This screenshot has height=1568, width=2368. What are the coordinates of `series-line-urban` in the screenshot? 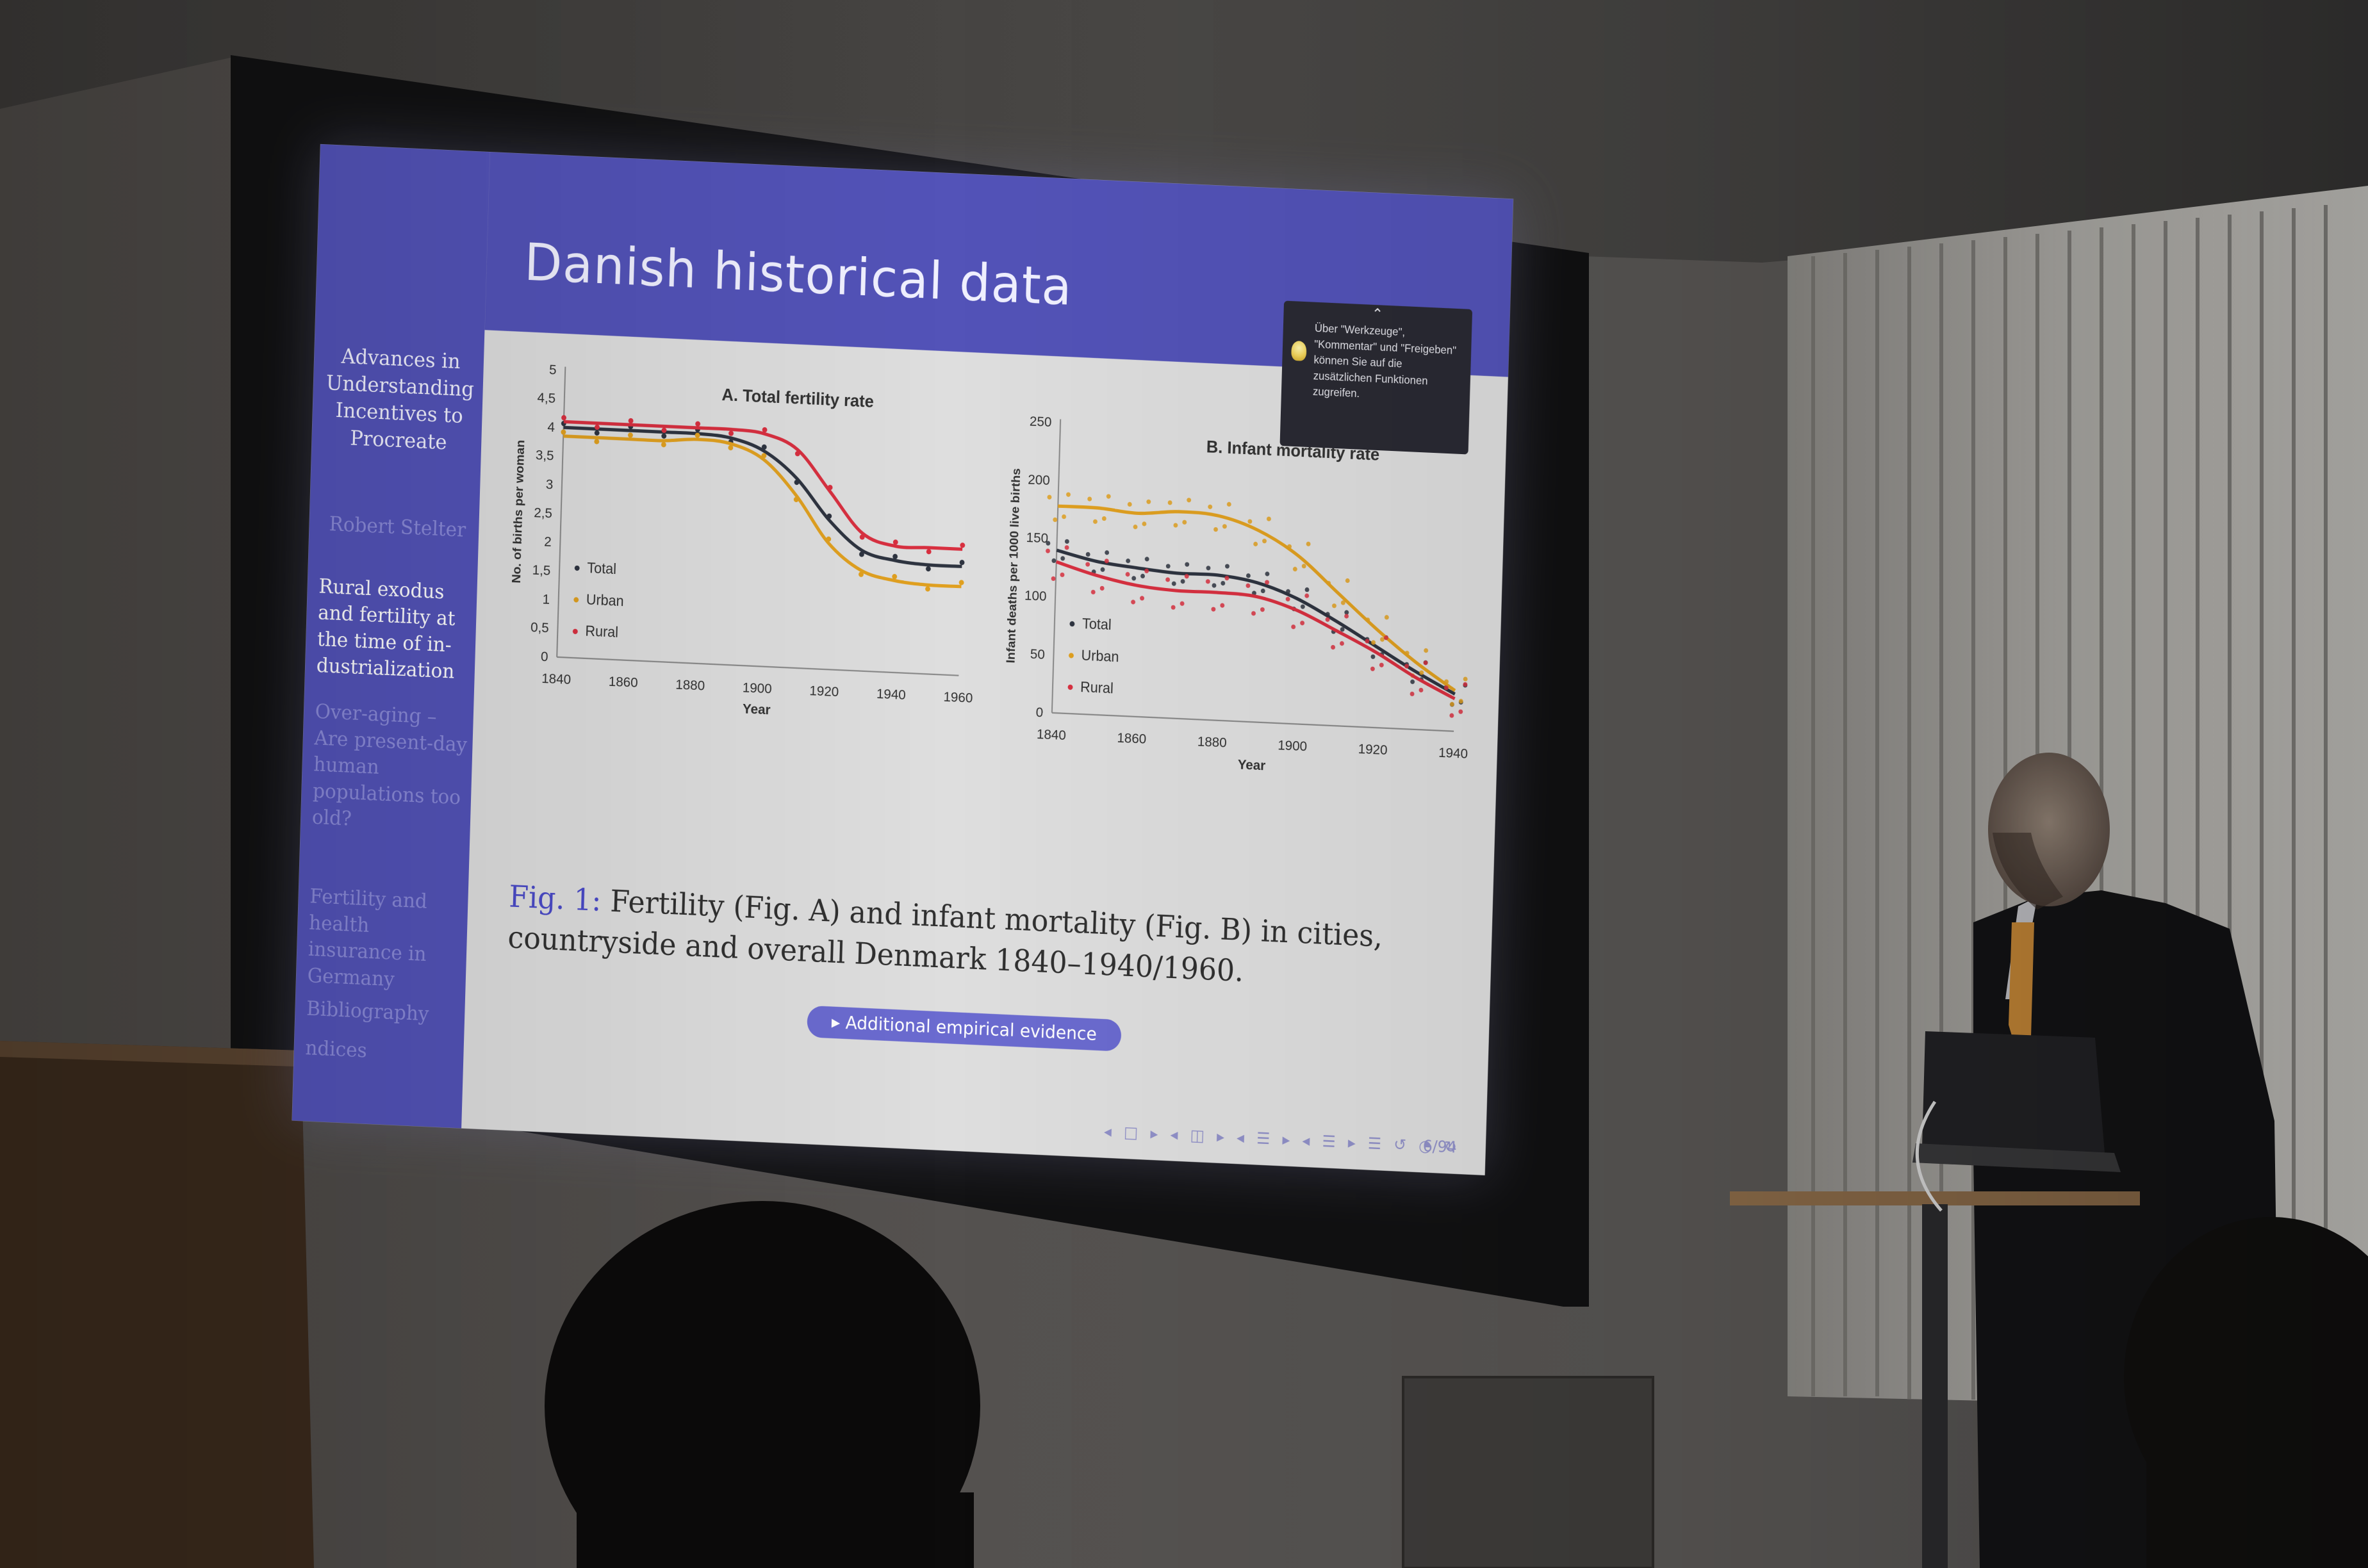 It's located at (762, 511).